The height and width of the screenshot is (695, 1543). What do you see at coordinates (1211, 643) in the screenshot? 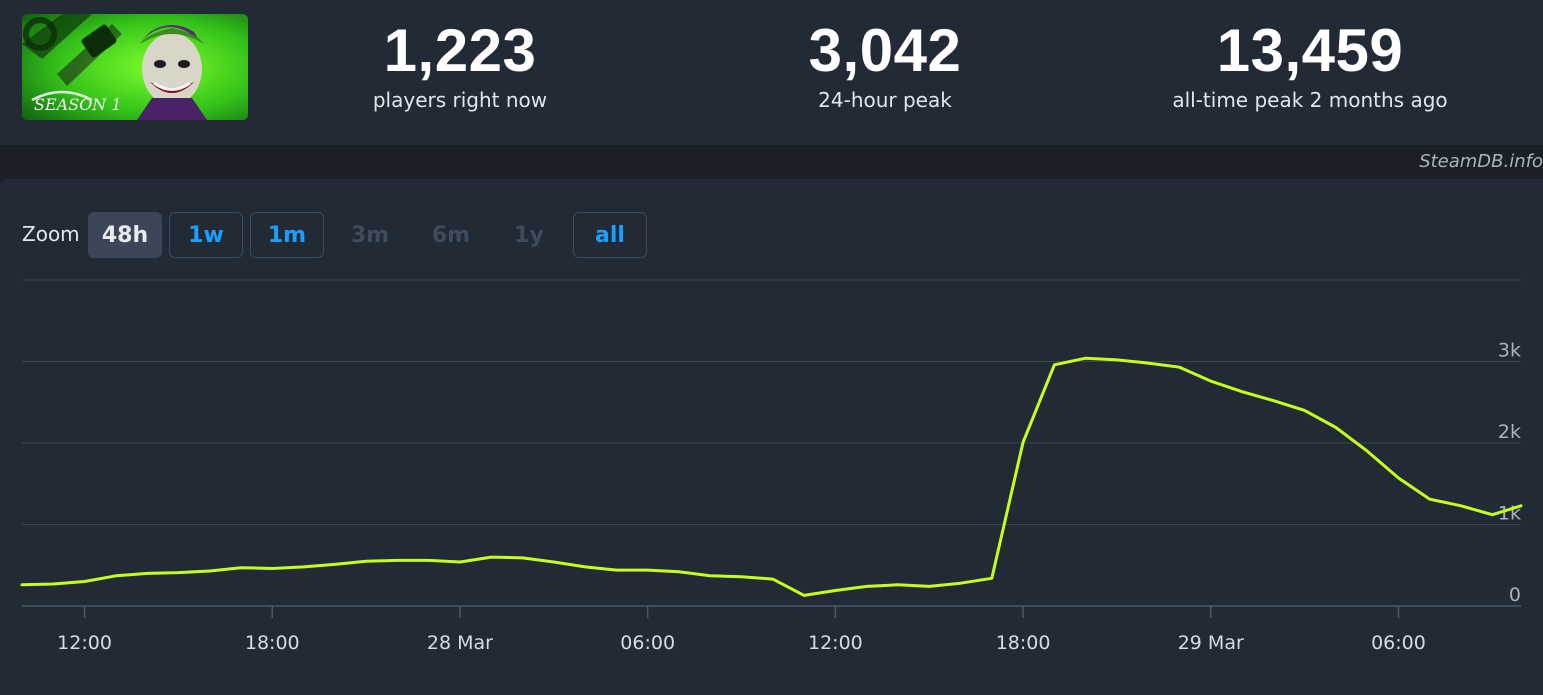
I see `x-tick-label: 29 Mar` at bounding box center [1211, 643].